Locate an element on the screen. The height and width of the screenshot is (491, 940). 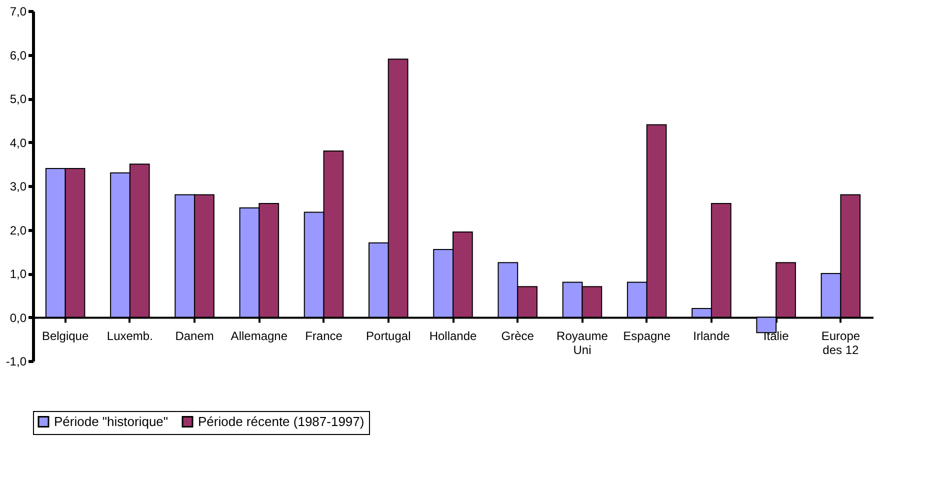
x-tick-label: Espagne is located at coordinates (647, 335).